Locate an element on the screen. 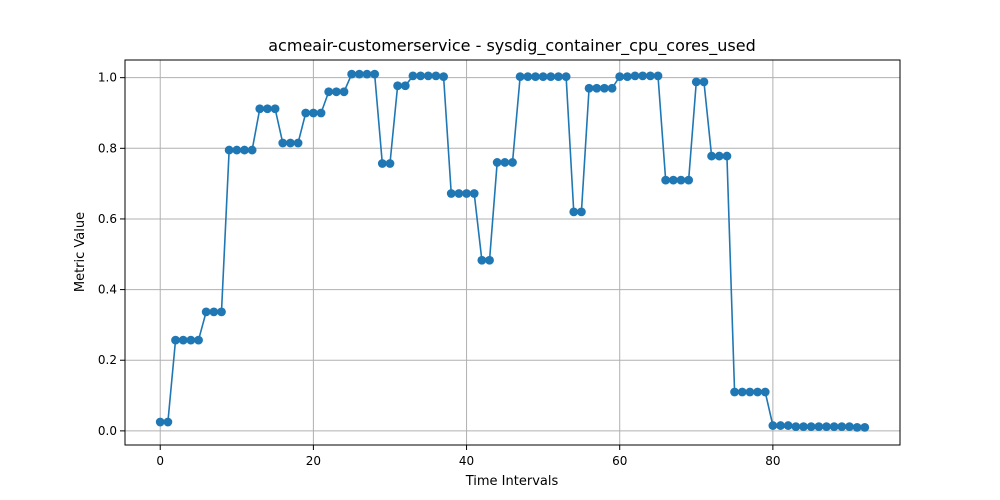 This screenshot has height=500, width=1000. y-tick-label: 0.6 is located at coordinates (107, 219).